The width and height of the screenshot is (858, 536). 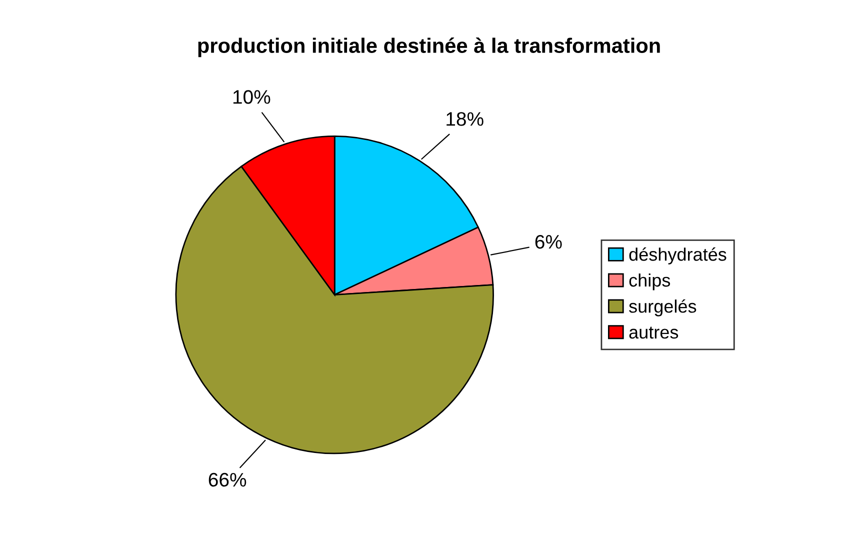 What do you see at coordinates (548, 241) in the screenshot?
I see `data-label: 6%` at bounding box center [548, 241].